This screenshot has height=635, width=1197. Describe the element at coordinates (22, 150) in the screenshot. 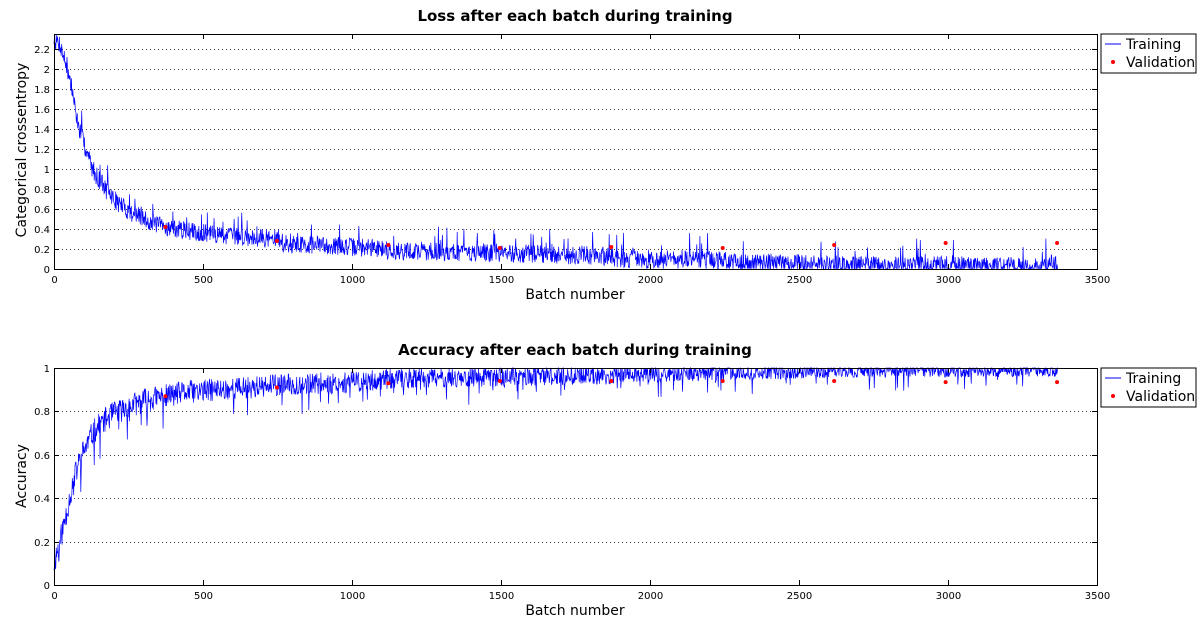

I see `y-axis-label: Categorical crossentropy` at that location.